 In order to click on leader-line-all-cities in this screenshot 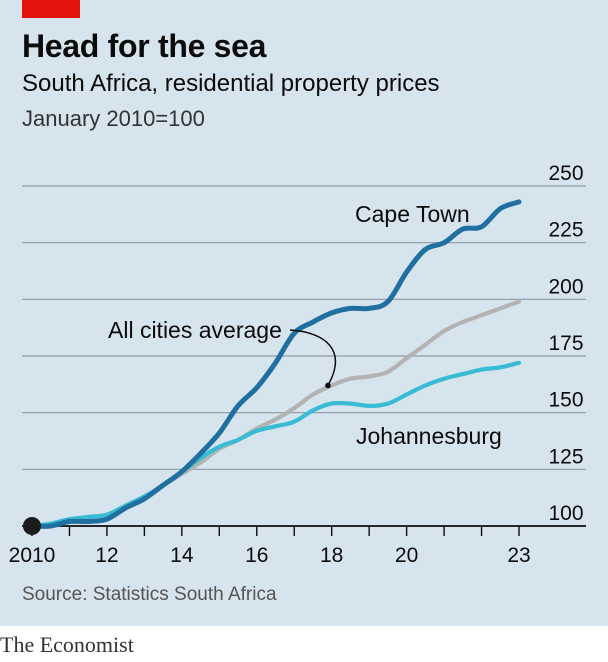, I will do `click(313, 357)`.